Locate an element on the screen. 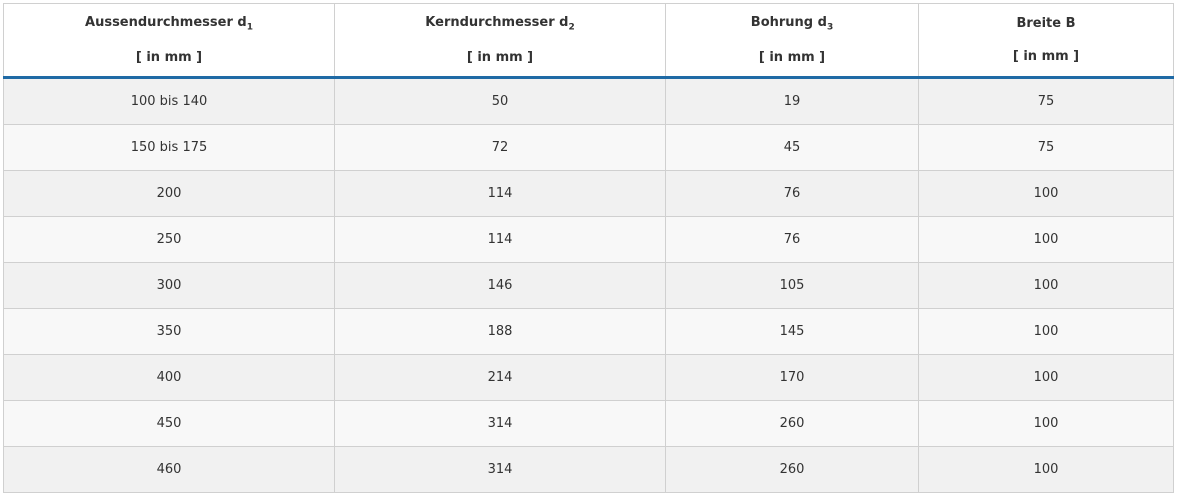 Image resolution: width=1179 pixels, height=500 pixels. header-label: Bohrung d3 is located at coordinates (792, 24).